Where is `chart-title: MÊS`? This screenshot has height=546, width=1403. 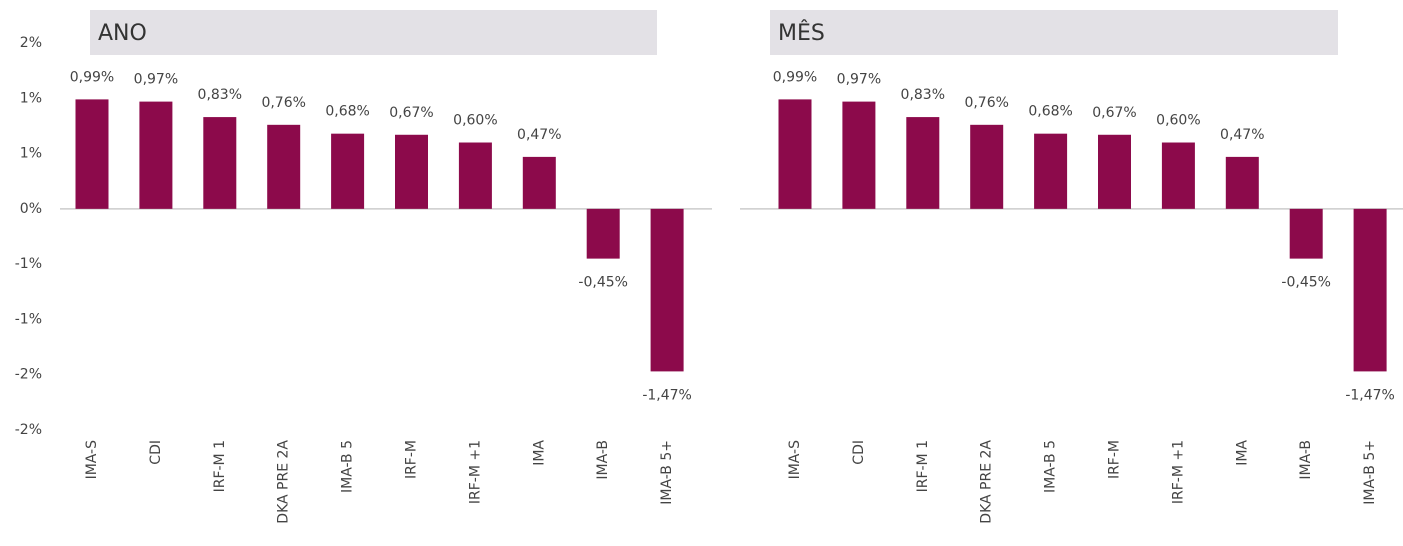 chart-title: MÊS is located at coordinates (801, 33).